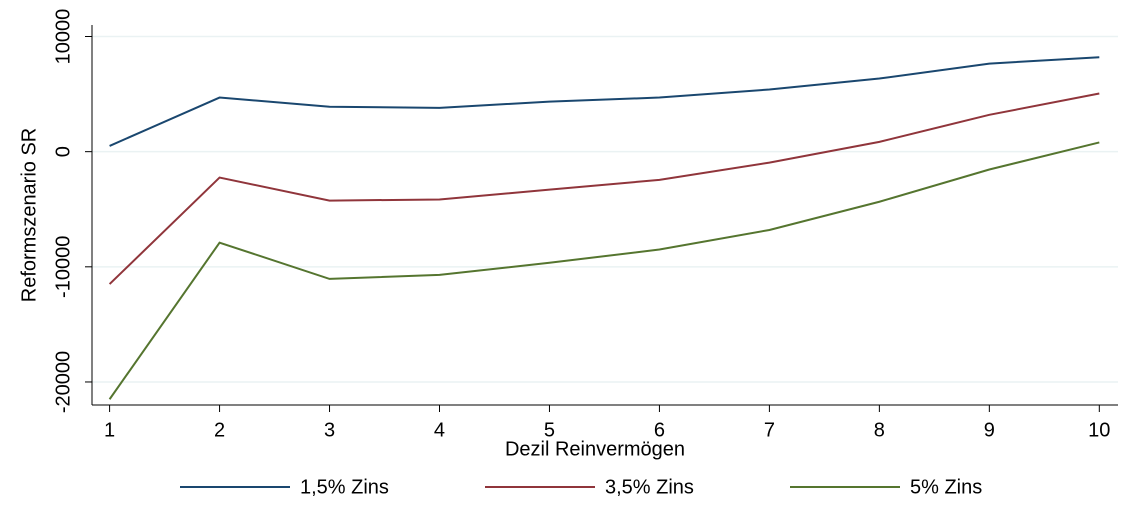 This screenshot has height=505, width=1143. Describe the element at coordinates (989, 430) in the screenshot. I see `x-tick-label: 9` at that location.